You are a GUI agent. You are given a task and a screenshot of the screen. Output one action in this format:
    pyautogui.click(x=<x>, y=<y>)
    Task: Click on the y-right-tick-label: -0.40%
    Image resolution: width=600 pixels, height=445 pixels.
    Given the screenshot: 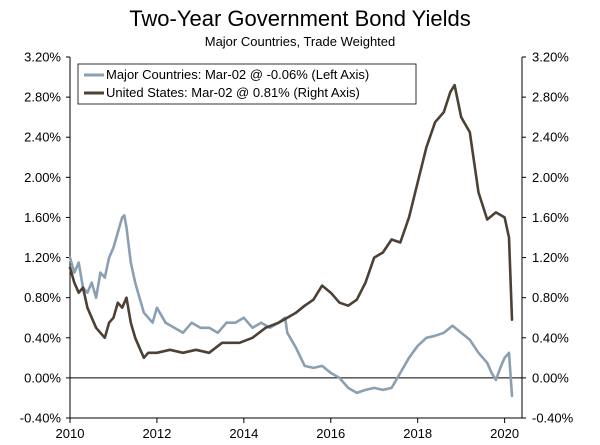 What is the action you would take?
    pyautogui.click(x=553, y=418)
    